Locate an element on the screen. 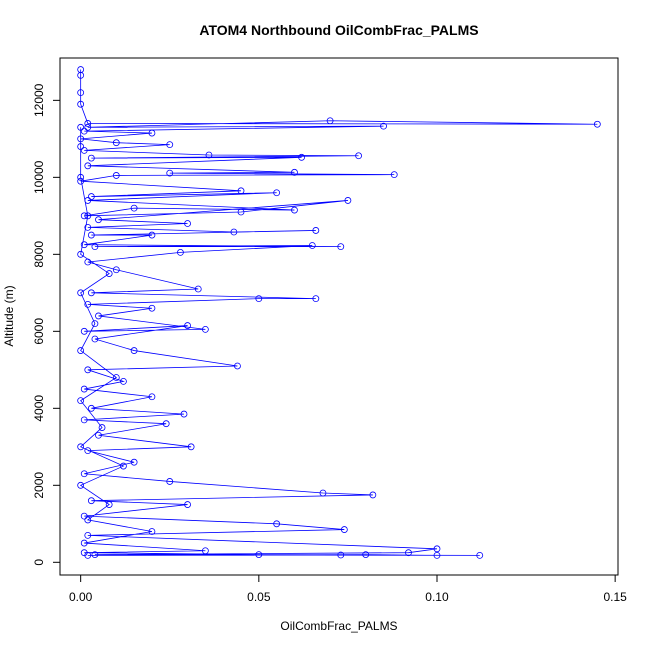 This screenshot has width=650, height=650. y-tick-label: 4000 is located at coordinates (39, 408).